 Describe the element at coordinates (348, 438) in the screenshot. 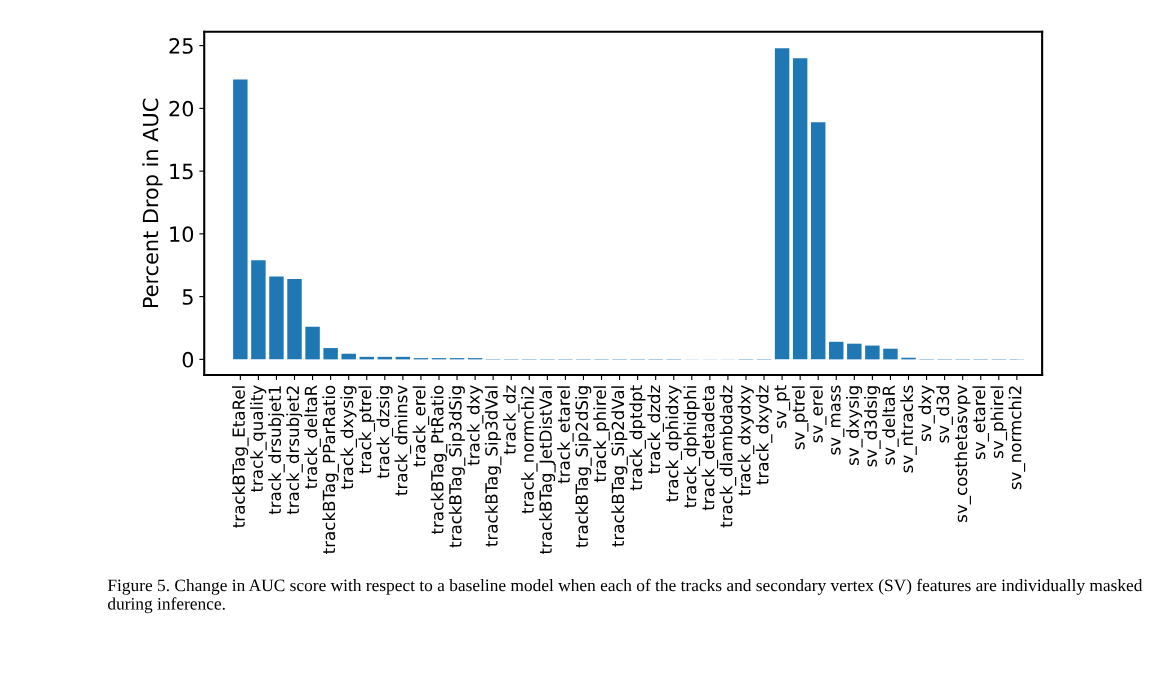

I see `x-tick-label: track_dxysig` at that location.